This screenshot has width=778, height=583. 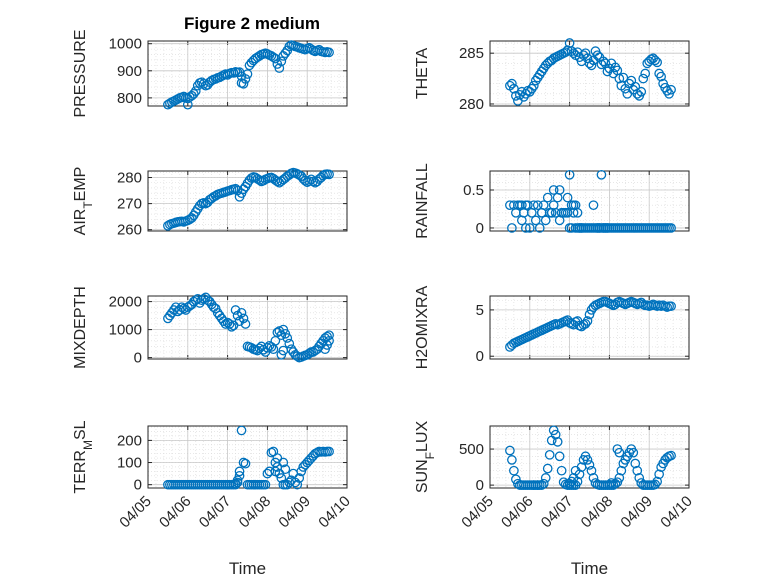 I want to click on panel-terr-msl-x-tick-label: 04/09, so click(x=294, y=512).